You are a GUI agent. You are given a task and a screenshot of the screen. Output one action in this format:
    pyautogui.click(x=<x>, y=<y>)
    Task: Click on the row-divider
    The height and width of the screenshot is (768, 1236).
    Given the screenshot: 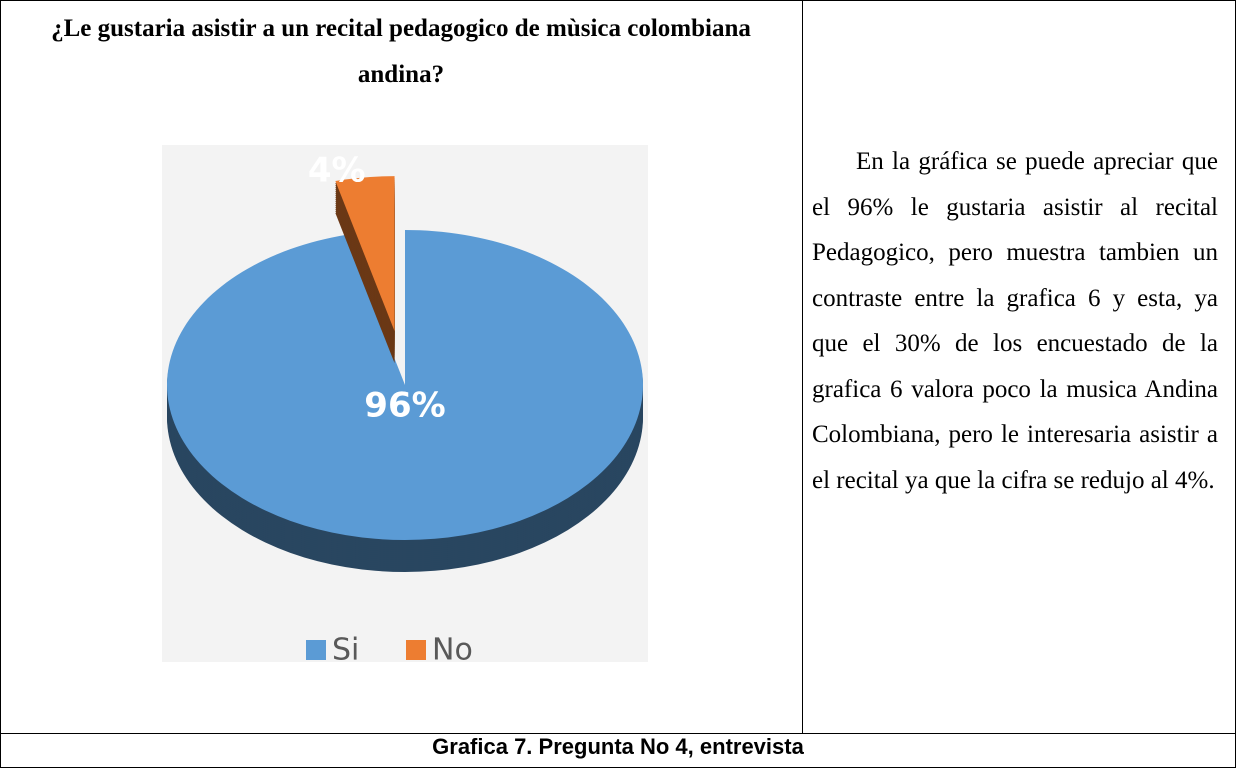 What is the action you would take?
    pyautogui.click(x=618, y=733)
    